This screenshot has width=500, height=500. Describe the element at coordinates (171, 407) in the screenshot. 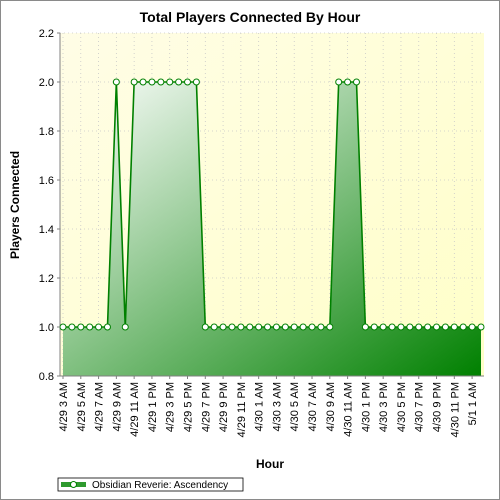

I see `x-tick-label: 4/29 3 PM` at that location.